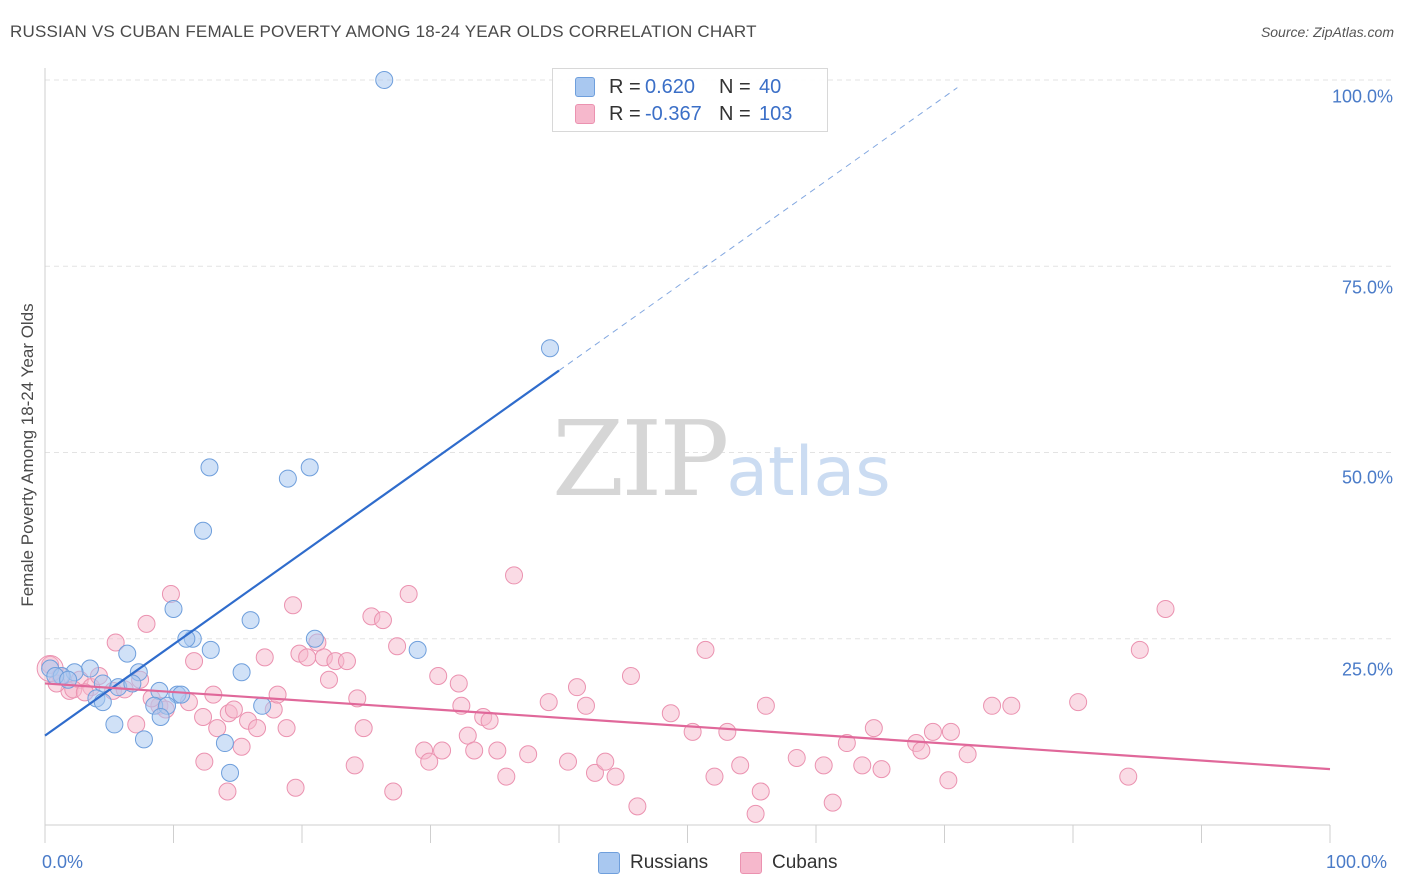 The image size is (1406, 892). I want to click on x-tick-label: 0.0%, so click(63, 862).